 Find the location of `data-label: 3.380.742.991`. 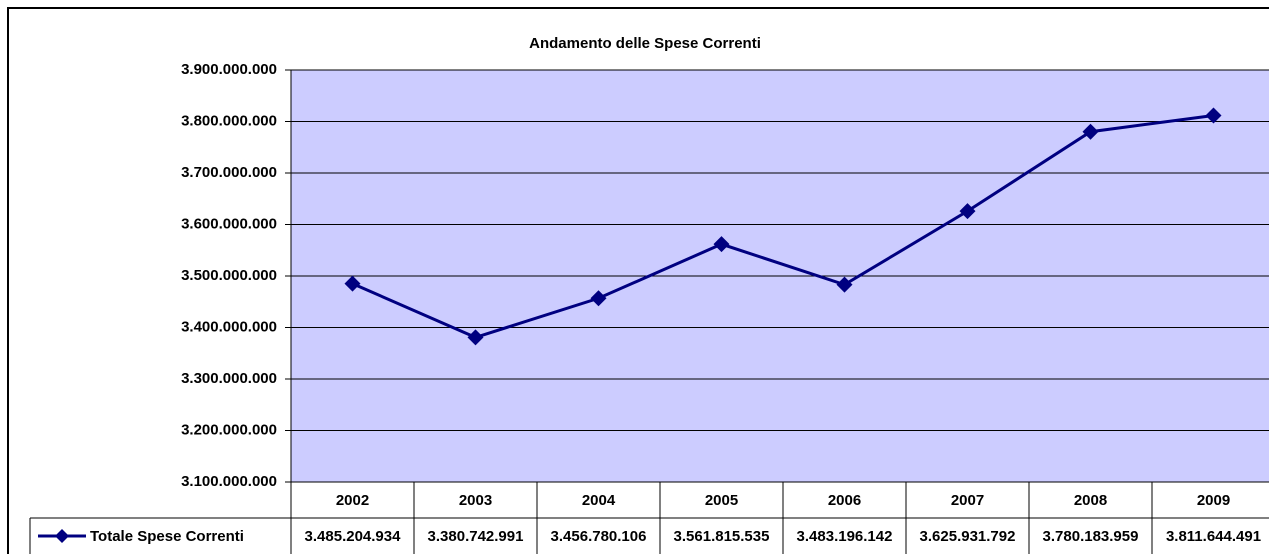

data-label: 3.380.742.991 is located at coordinates (476, 536).